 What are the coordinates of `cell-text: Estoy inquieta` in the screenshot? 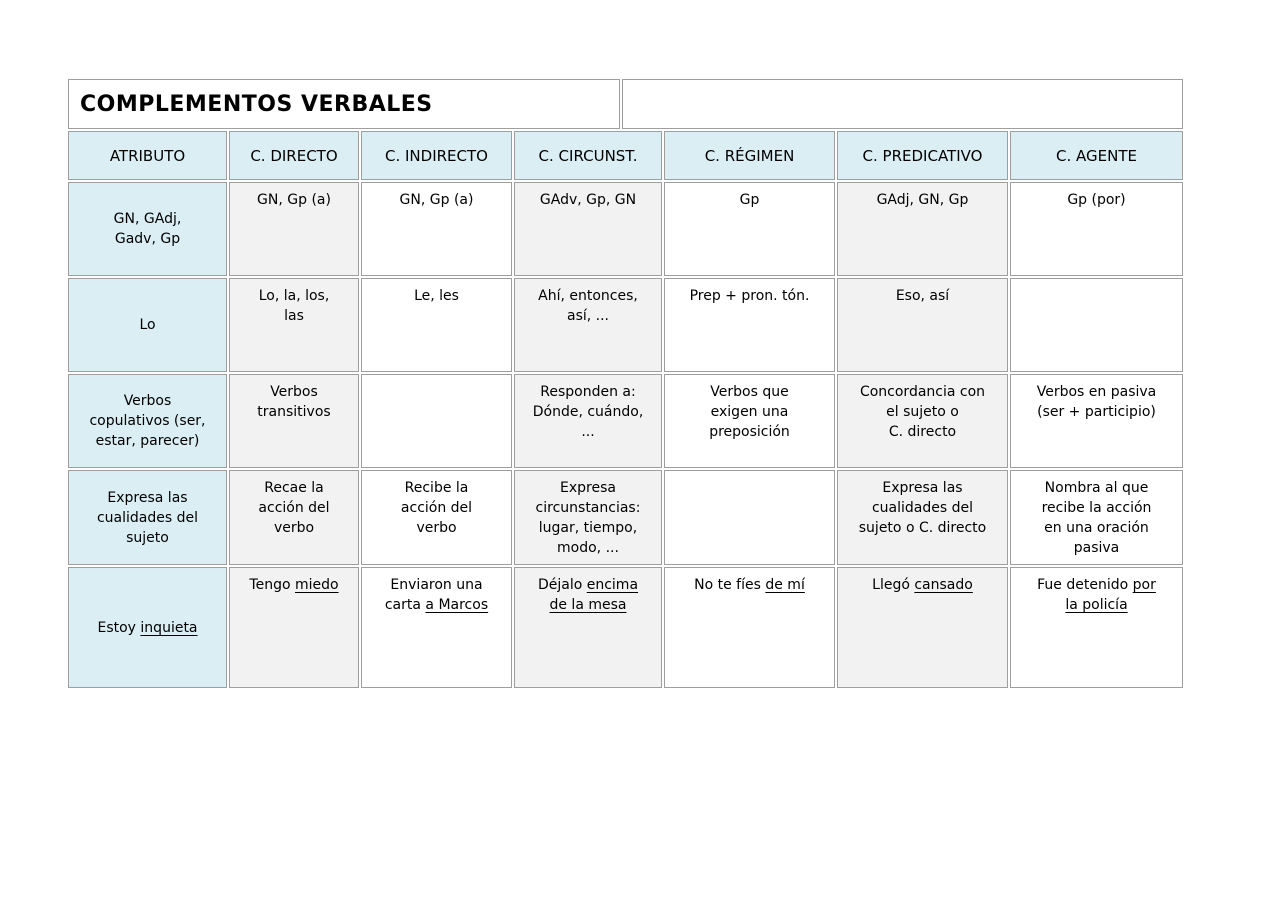 It's located at (147, 628).